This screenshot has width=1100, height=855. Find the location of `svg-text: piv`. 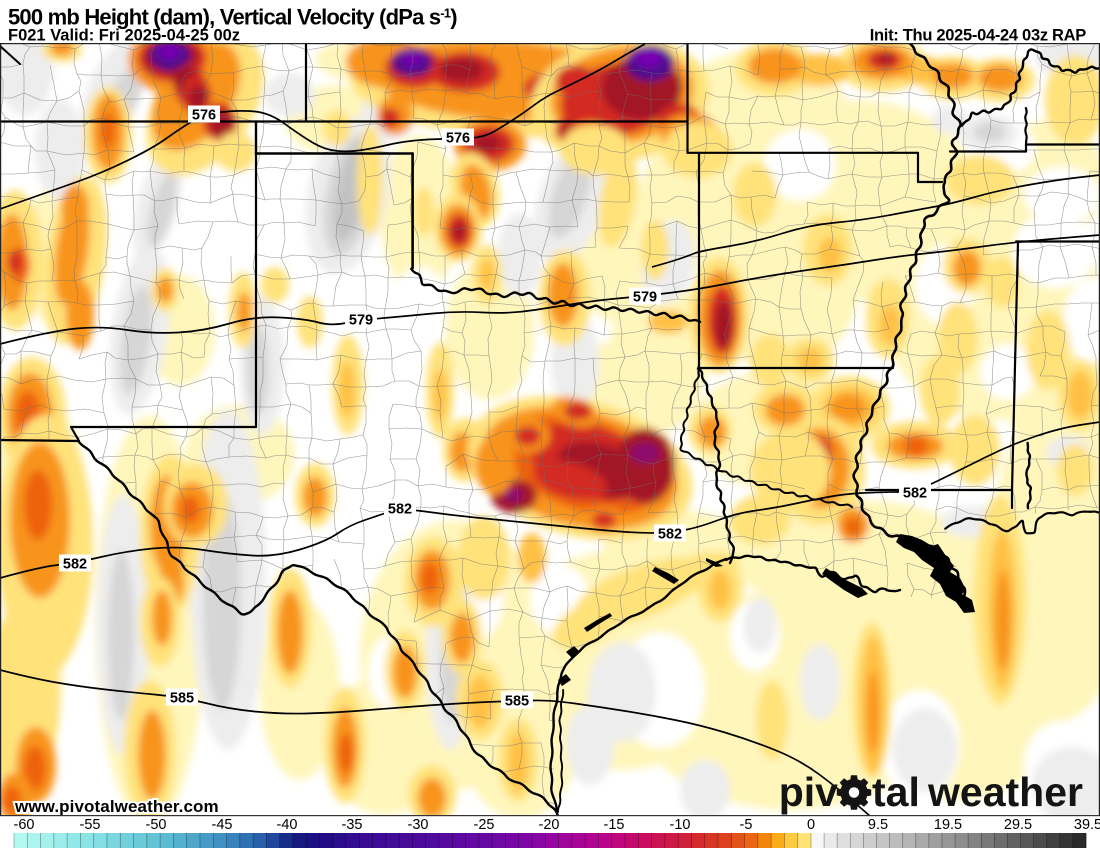

svg-text: piv is located at coordinates (808, 792).